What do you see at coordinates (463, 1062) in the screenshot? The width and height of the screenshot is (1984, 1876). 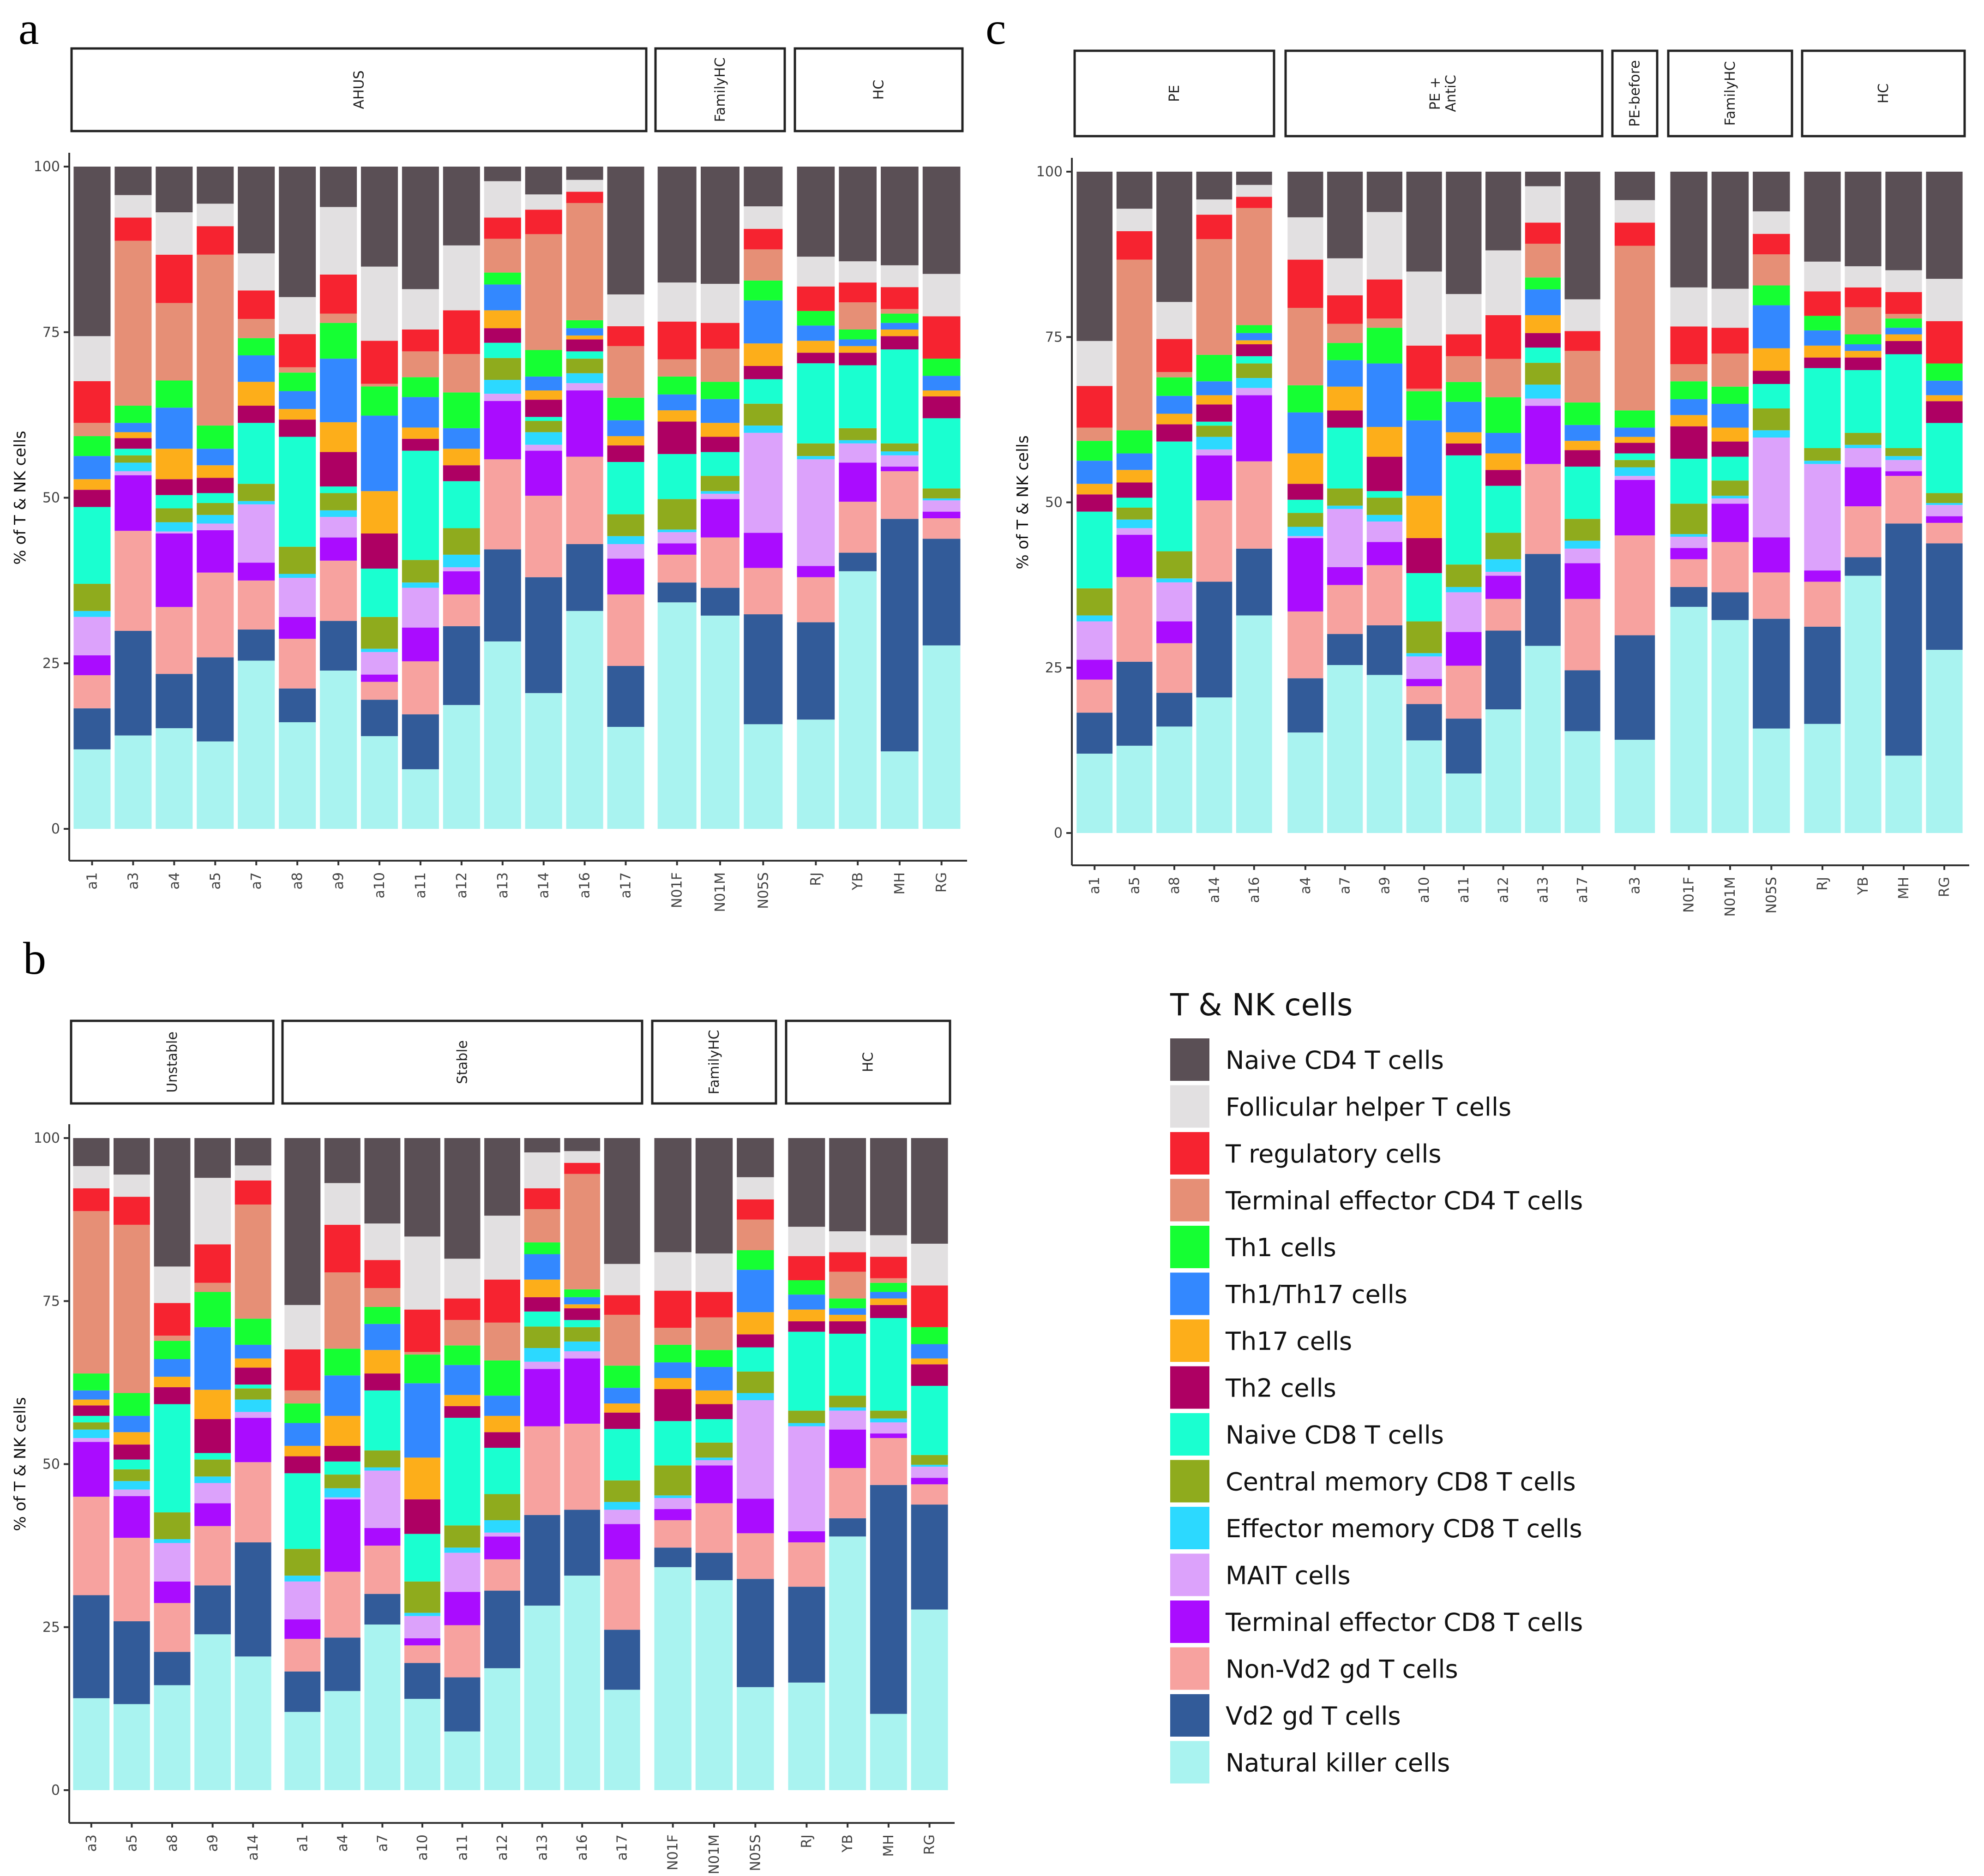 I see `facet-strip-label: Stable` at bounding box center [463, 1062].